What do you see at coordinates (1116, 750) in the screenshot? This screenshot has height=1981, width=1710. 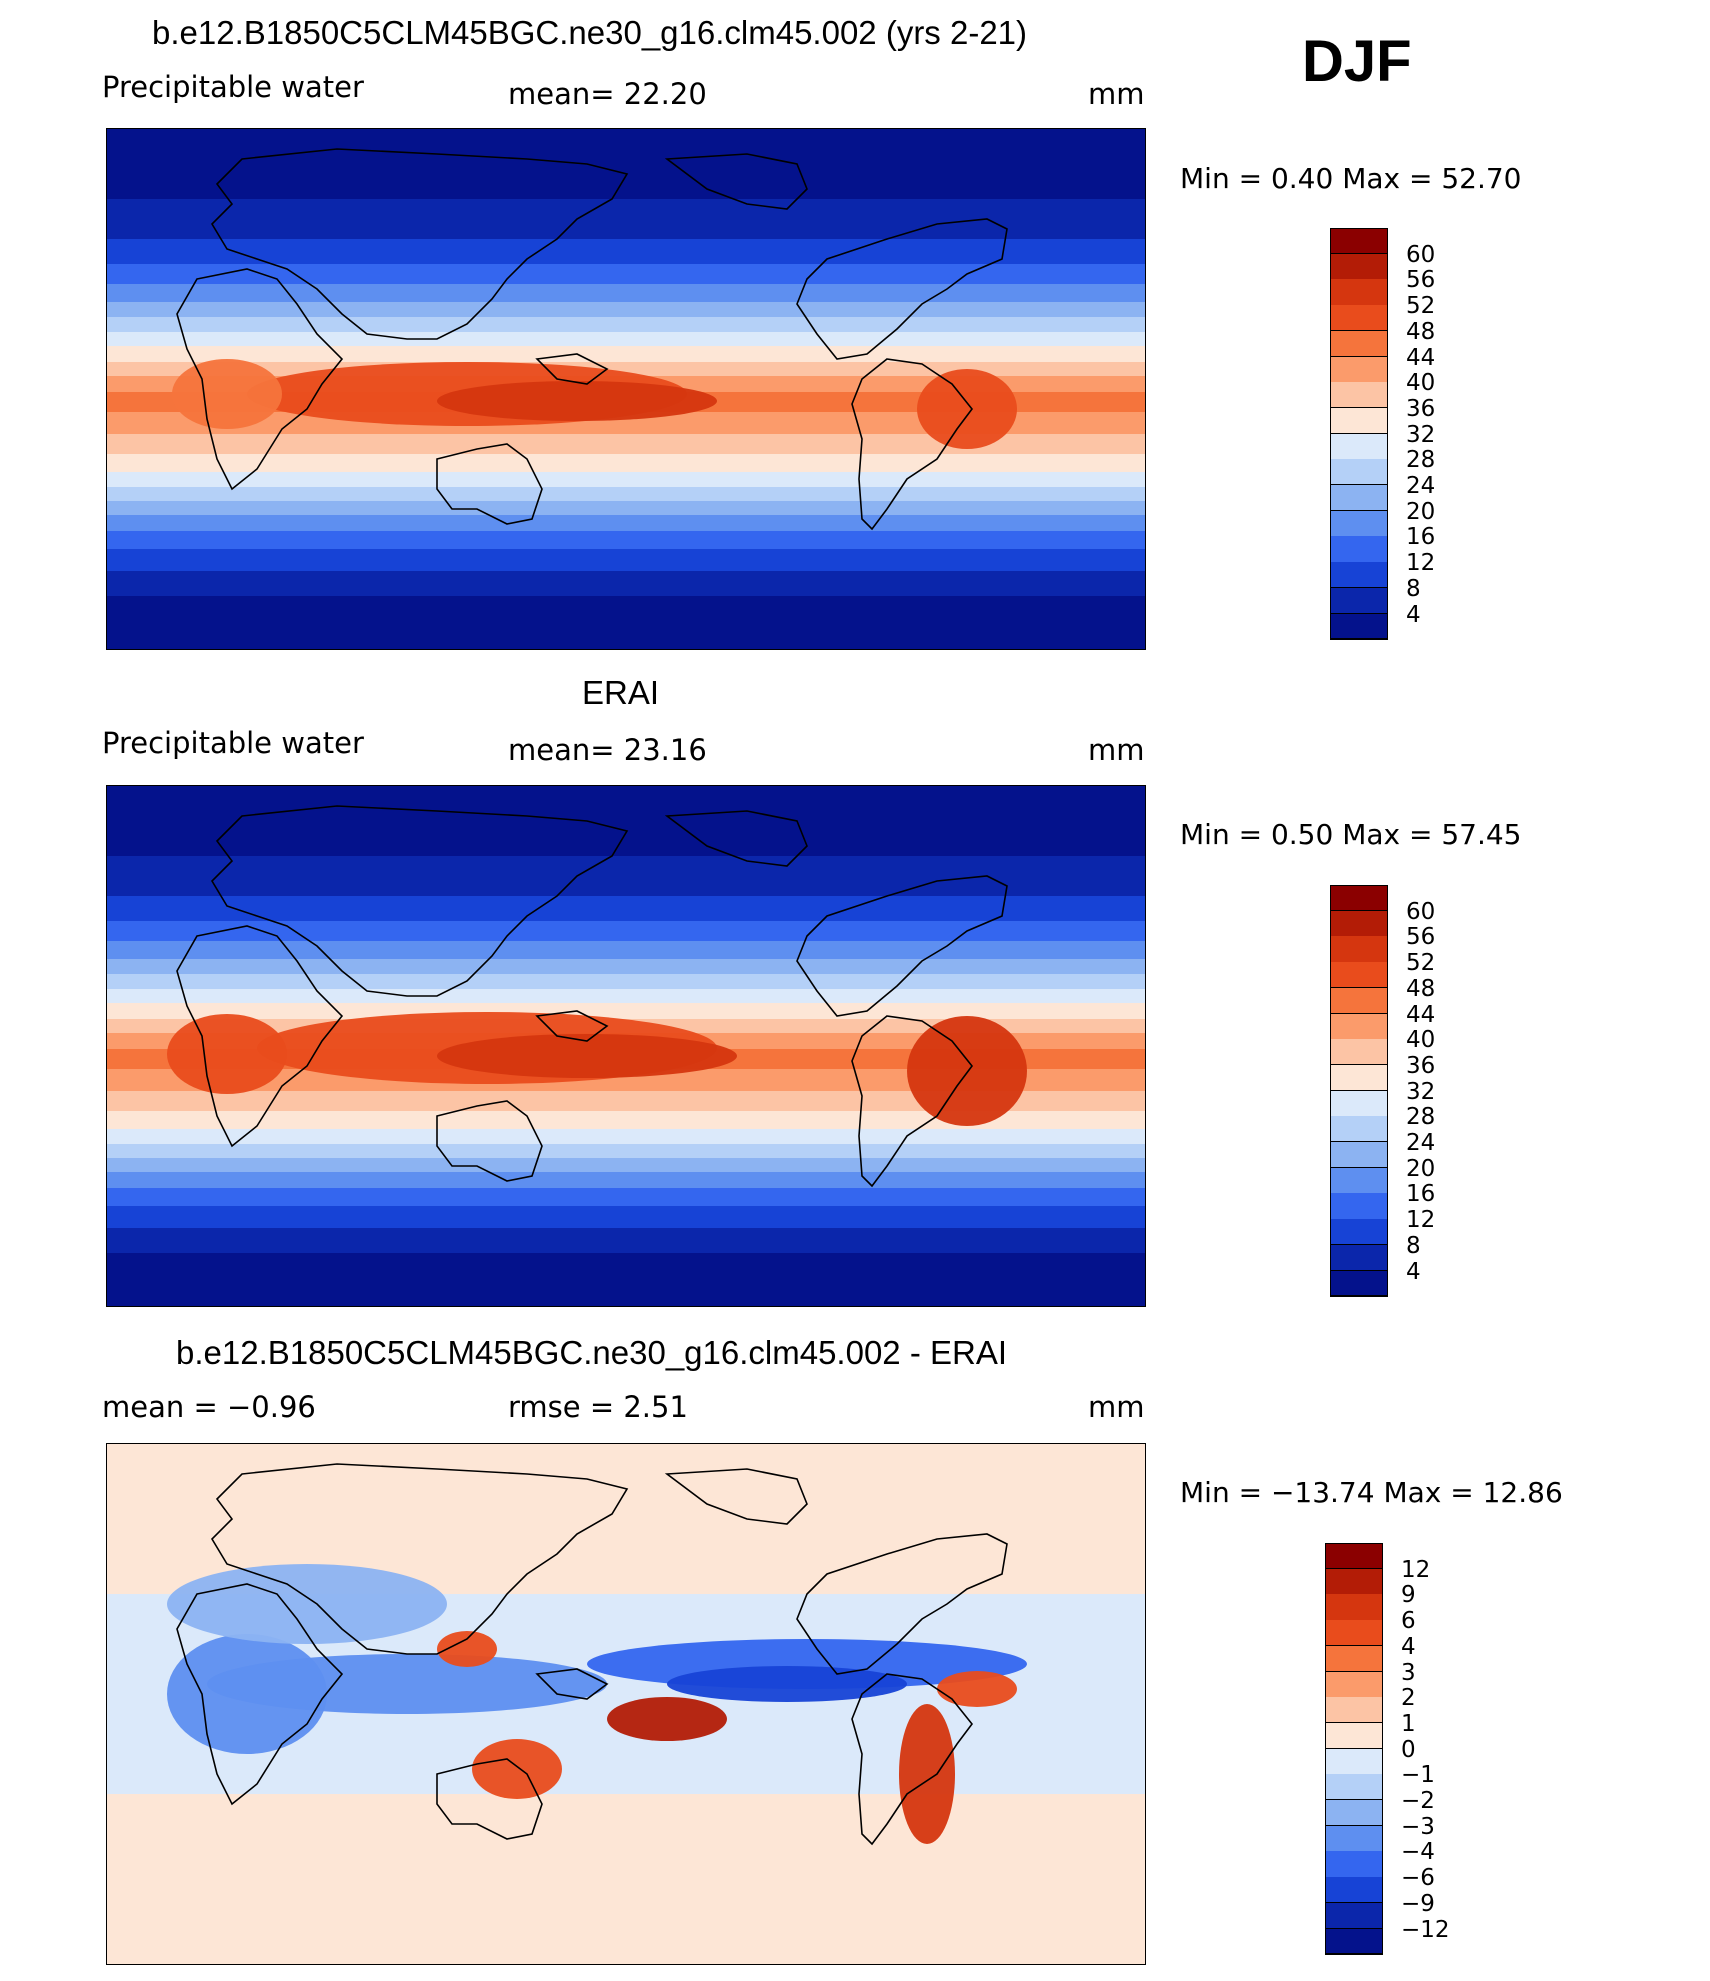 I see `panel2-units: mm` at bounding box center [1116, 750].